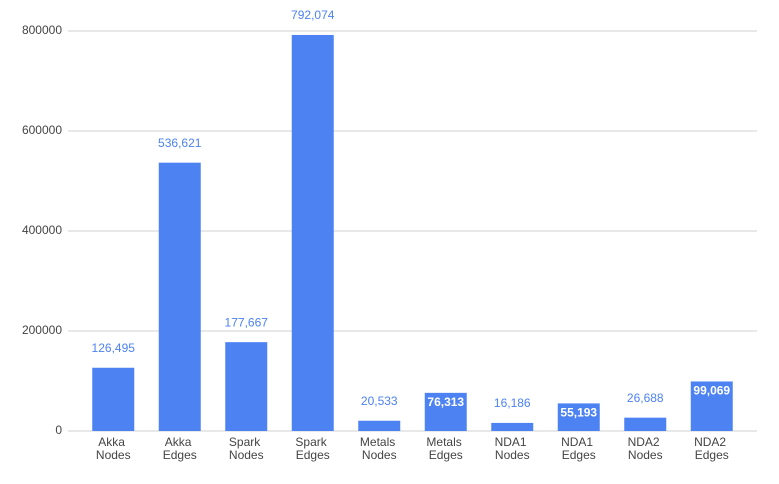 This screenshot has width=779, height=484. Describe the element at coordinates (180, 448) in the screenshot. I see `x-tick-label: Akka Edges` at that location.